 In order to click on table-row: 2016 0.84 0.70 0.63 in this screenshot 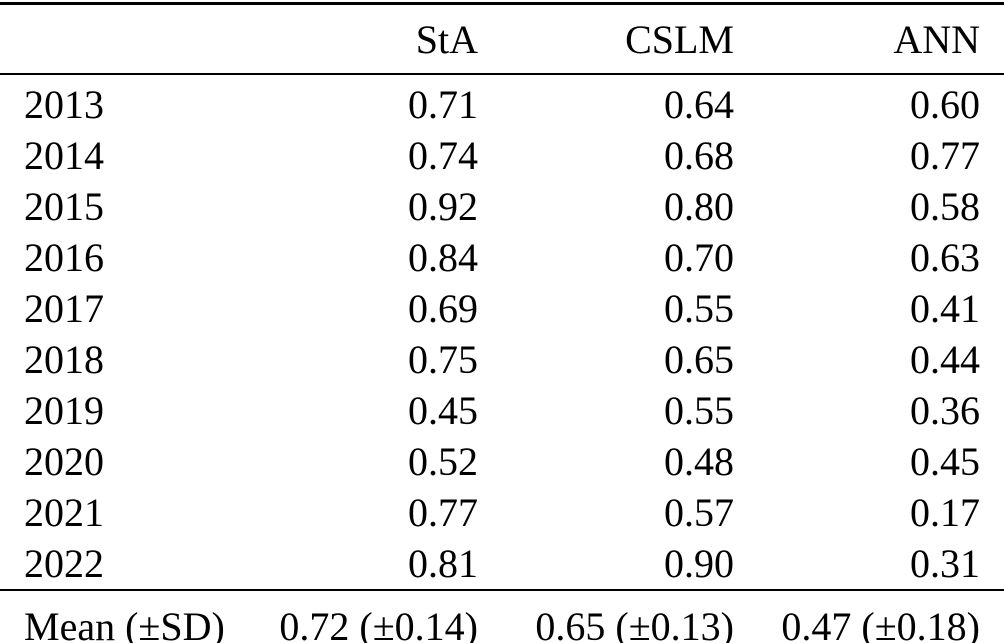, I will do `click(502, 257)`.